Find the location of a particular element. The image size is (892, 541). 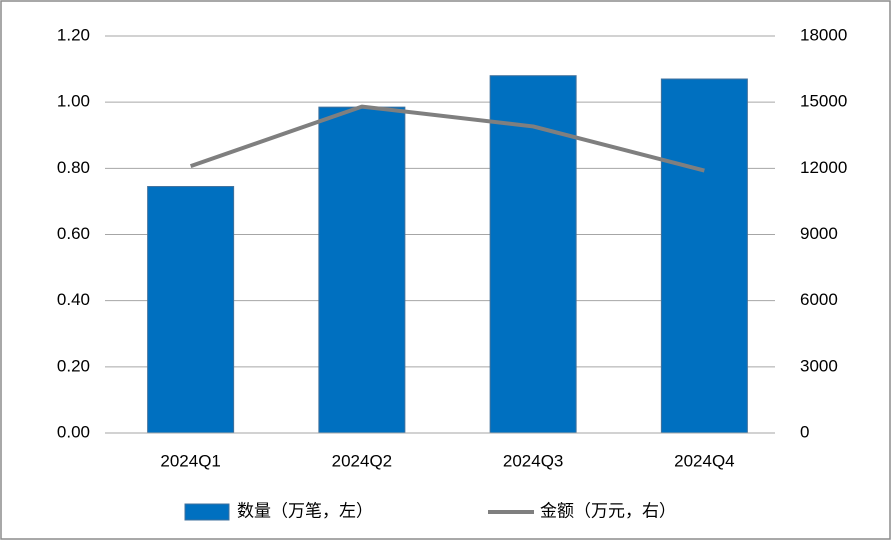

y-tick-label: 0.00 is located at coordinates (73, 431).